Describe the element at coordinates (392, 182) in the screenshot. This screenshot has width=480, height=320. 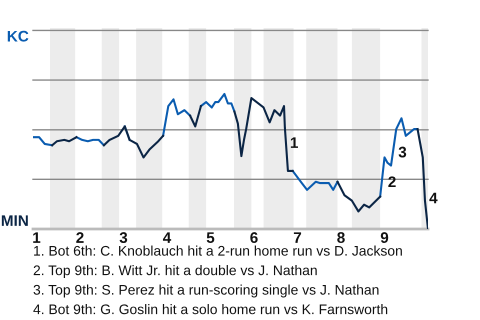
I see `annotation: 2` at that location.